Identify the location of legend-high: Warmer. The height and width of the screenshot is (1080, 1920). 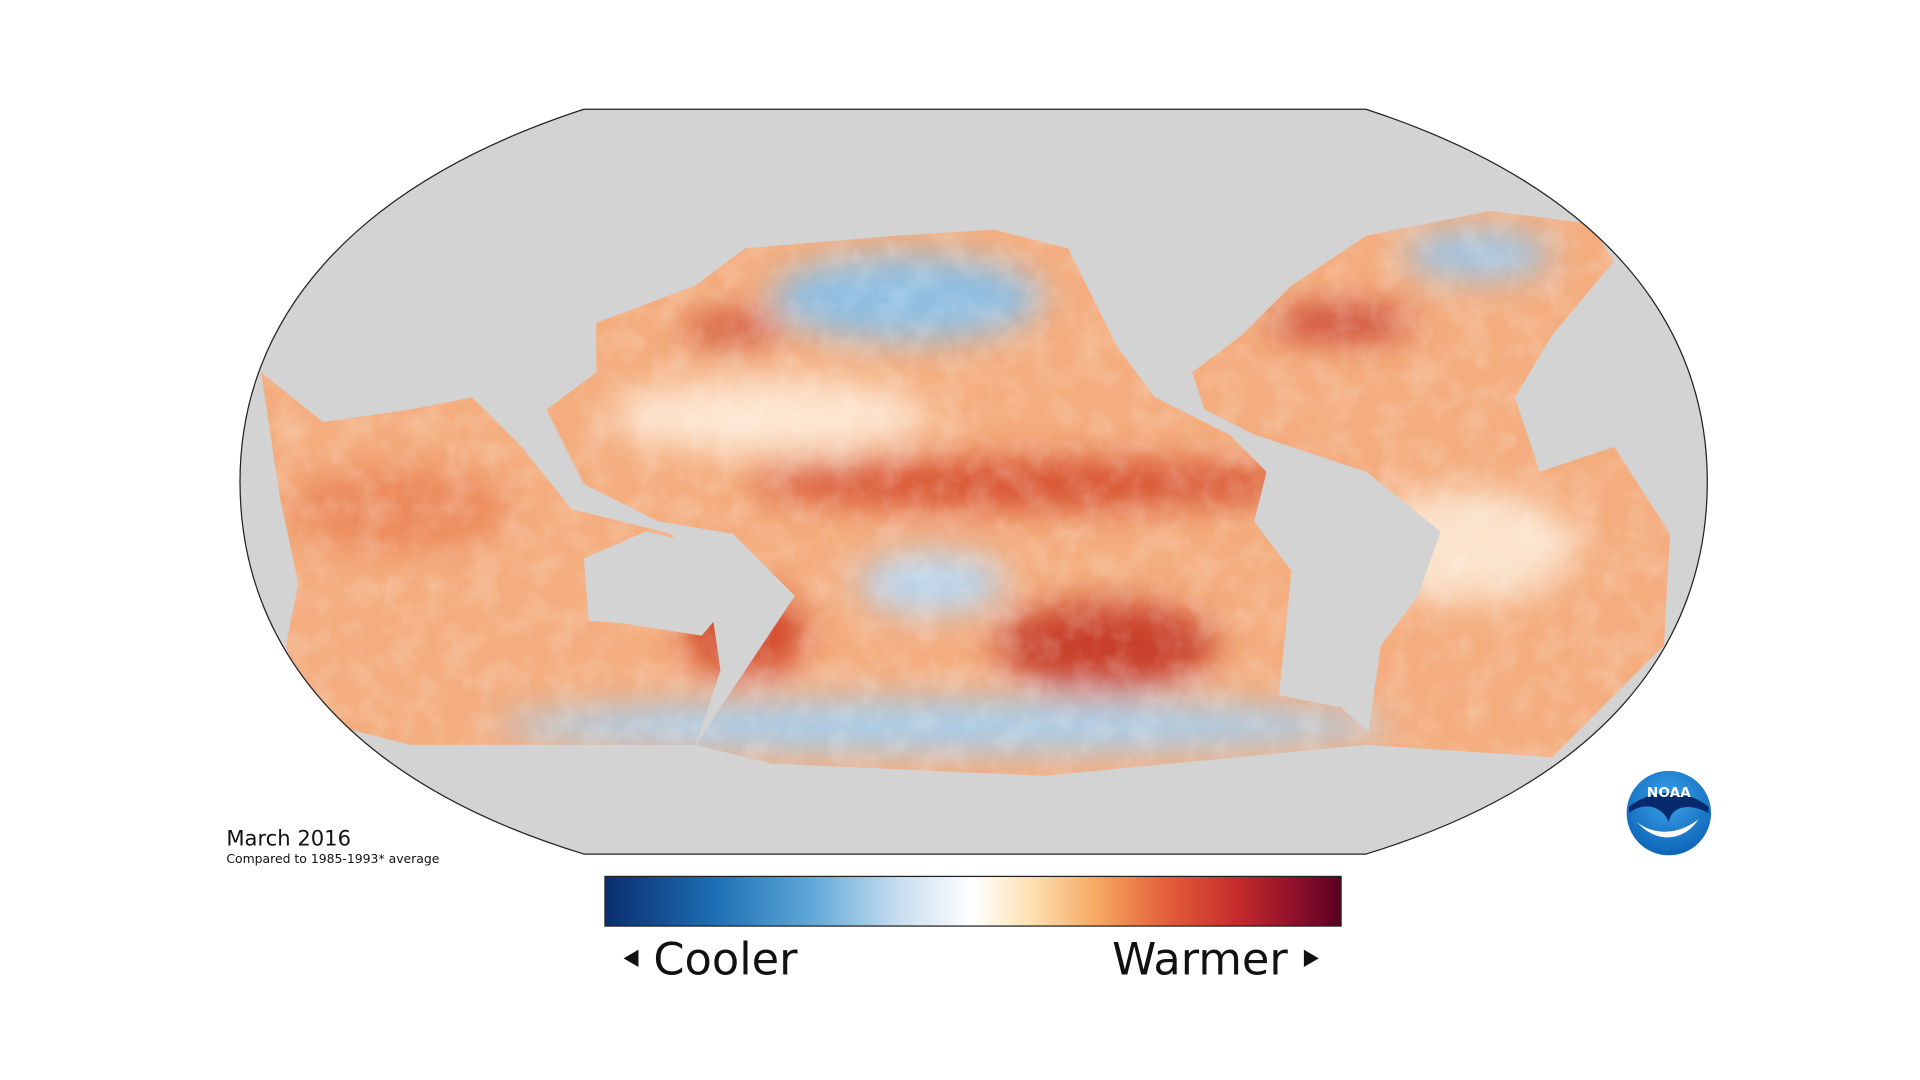
(1200, 959).